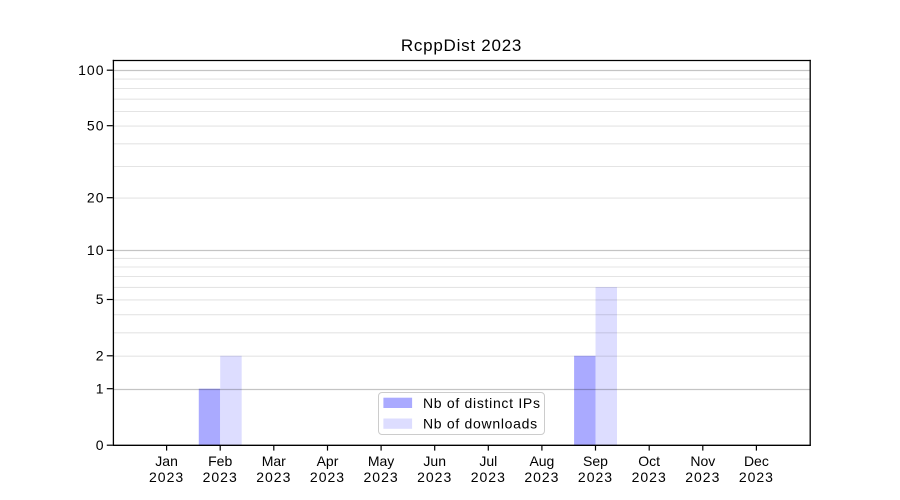  Describe the element at coordinates (96, 250) in the screenshot. I see `svg-text: 10` at that location.